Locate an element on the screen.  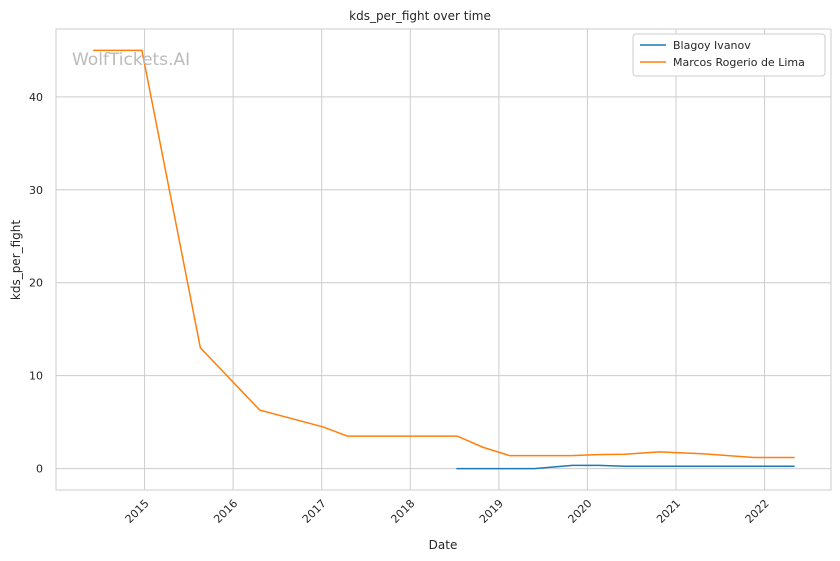
watermark: WolfTickets.AI is located at coordinates (131, 60).